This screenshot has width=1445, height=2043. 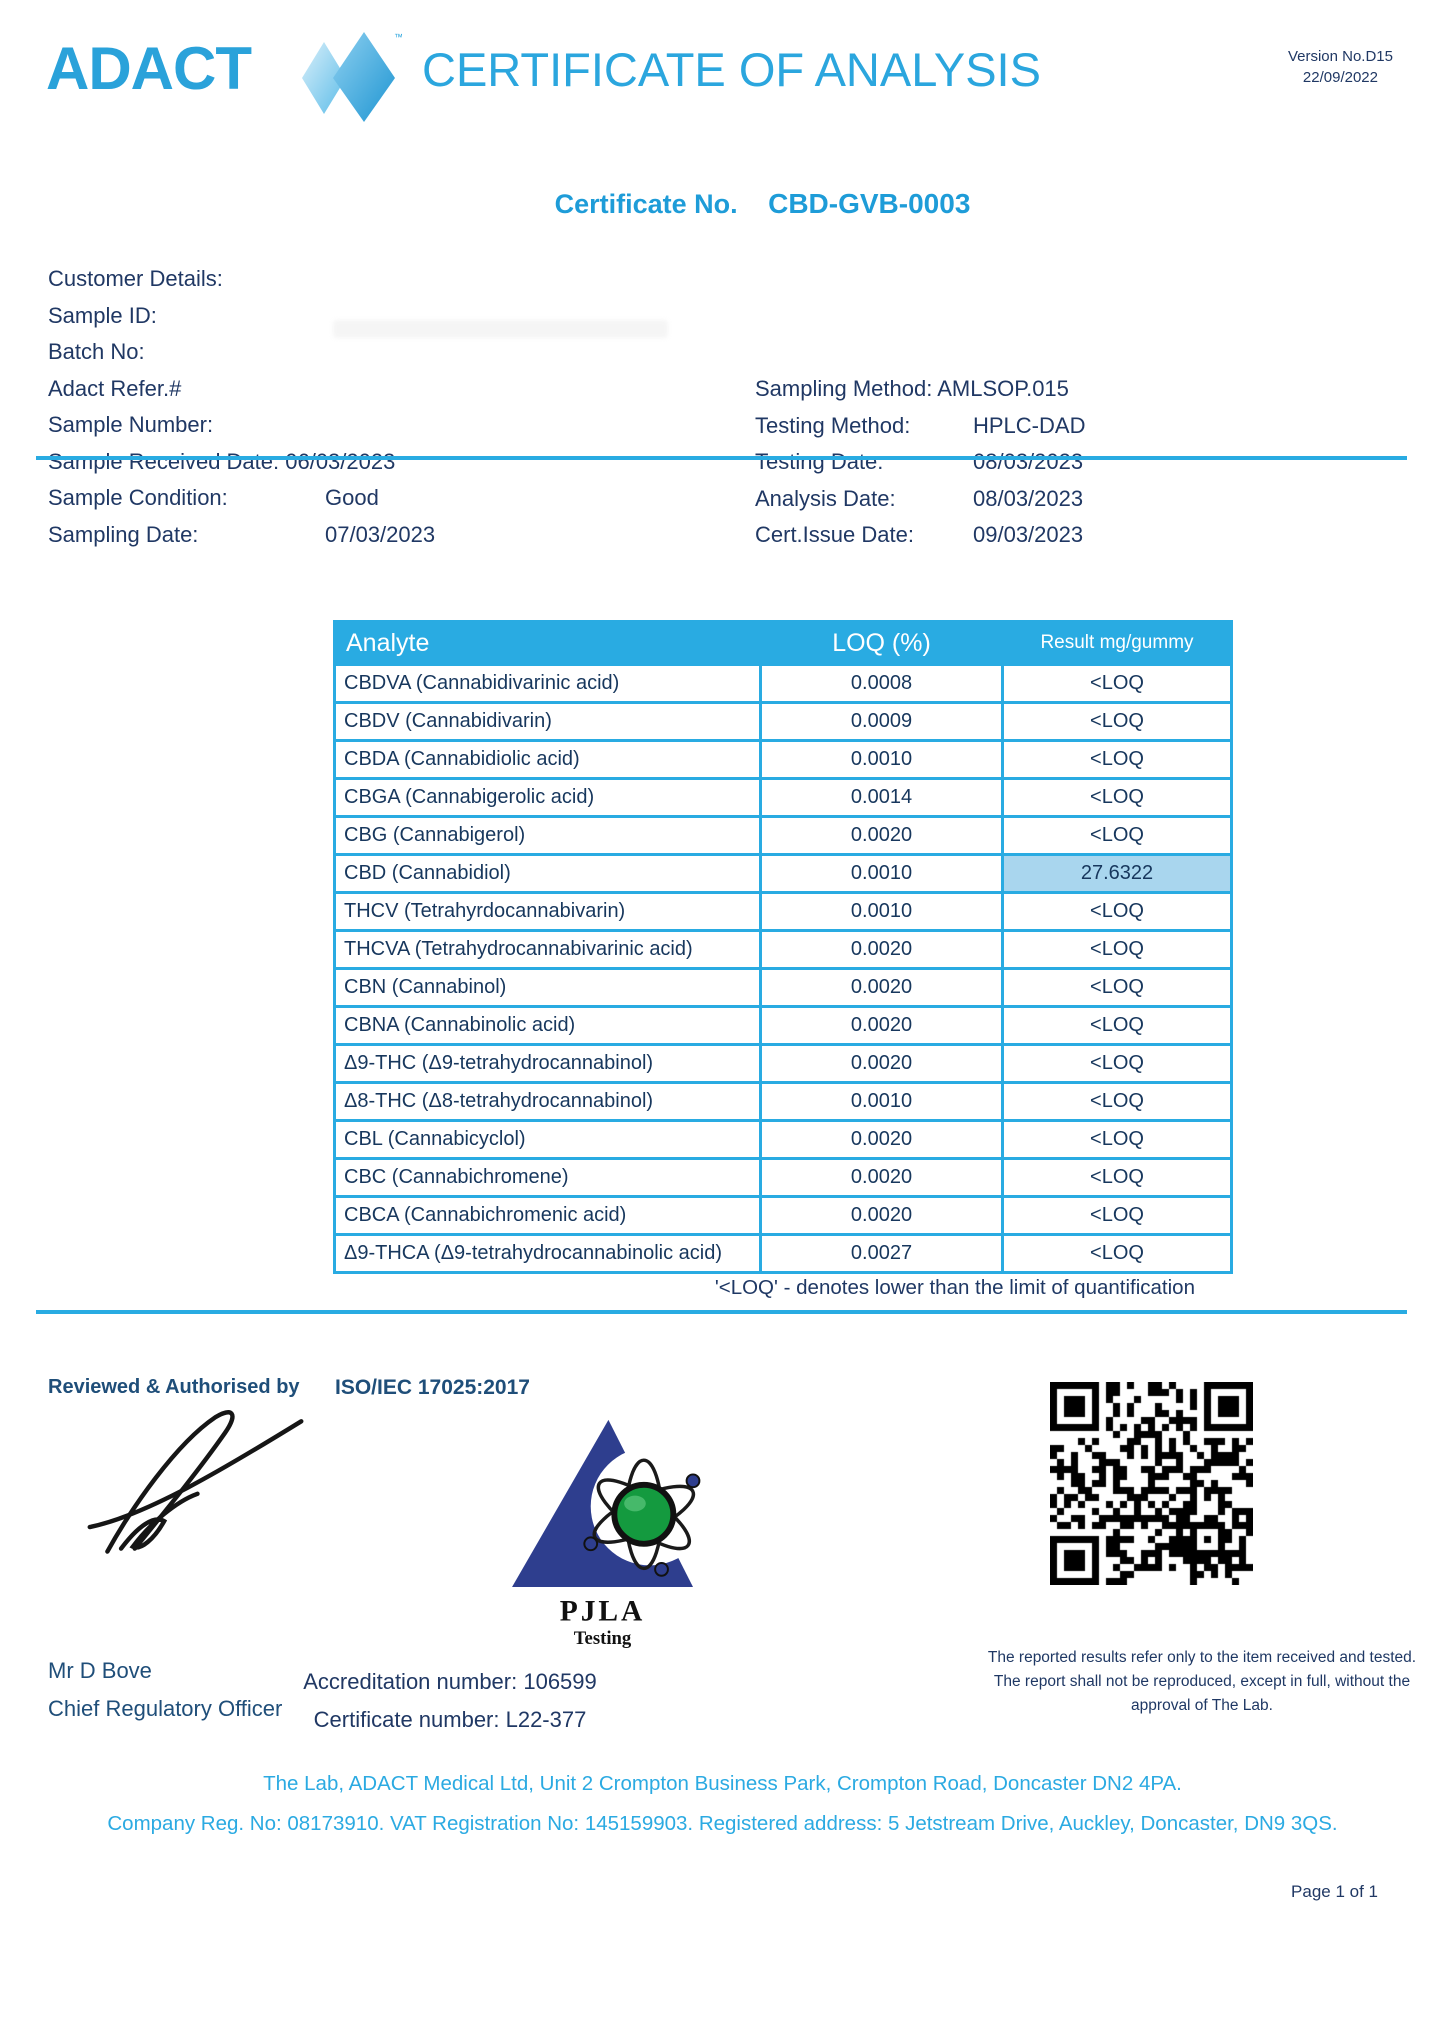 What do you see at coordinates (881, 1253) in the screenshot?
I see `loq-cell: 0.0027` at bounding box center [881, 1253].